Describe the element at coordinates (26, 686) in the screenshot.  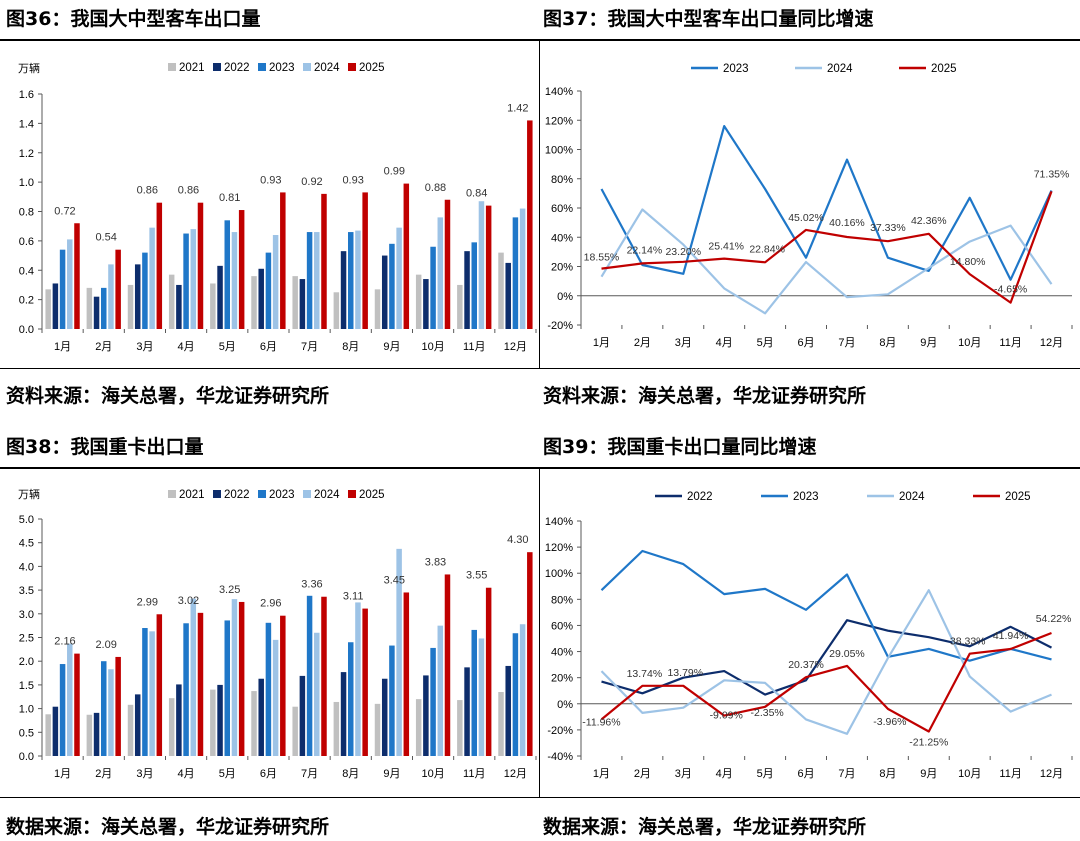
I see `fig38-y-tick-label: 1.5` at that location.